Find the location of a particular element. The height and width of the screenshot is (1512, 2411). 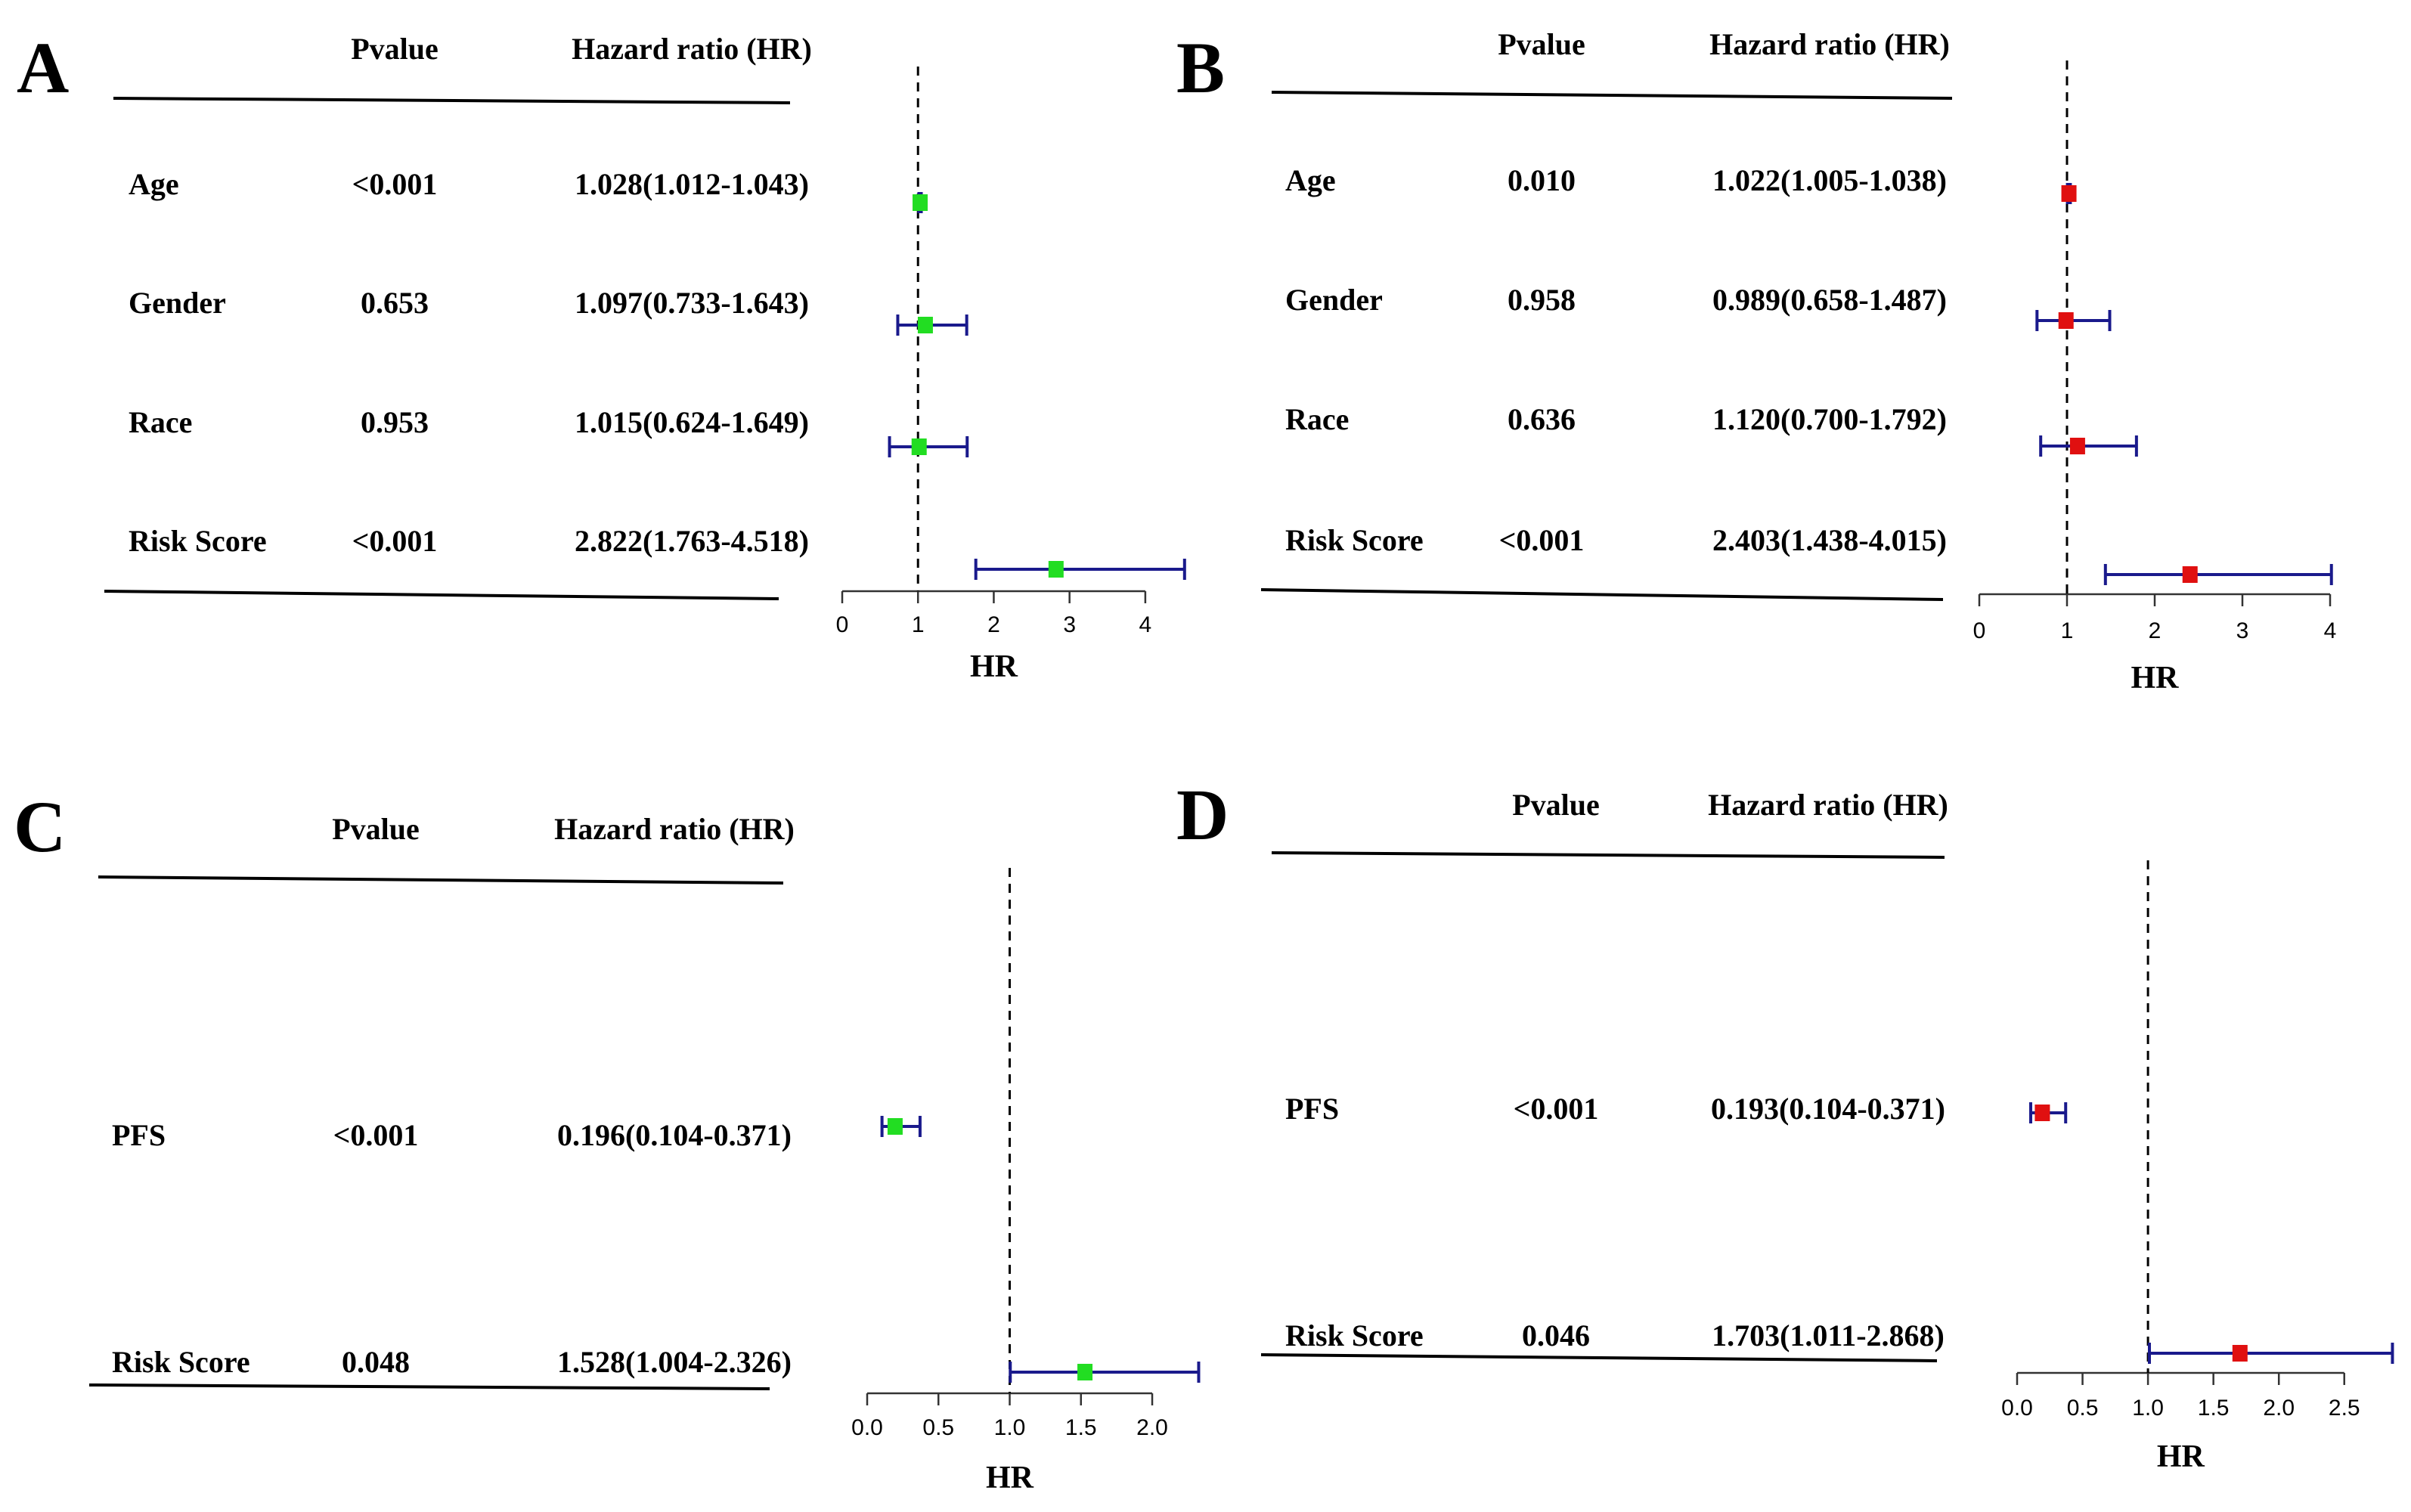

row-pvalue: 0.010 is located at coordinates (1542, 180).